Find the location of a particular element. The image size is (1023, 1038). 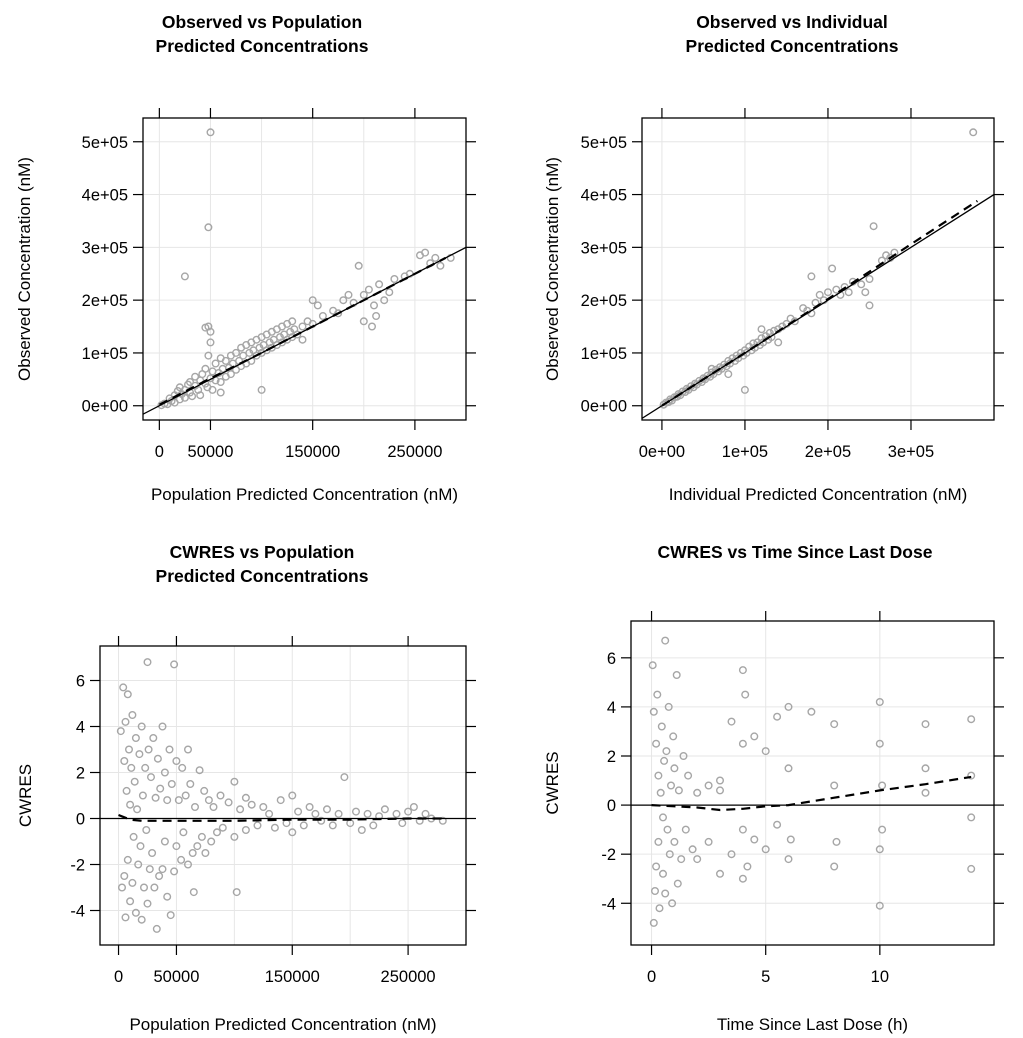

x-axis-label: Population Predicted Concentration (nM) is located at coordinates (282, 1024).